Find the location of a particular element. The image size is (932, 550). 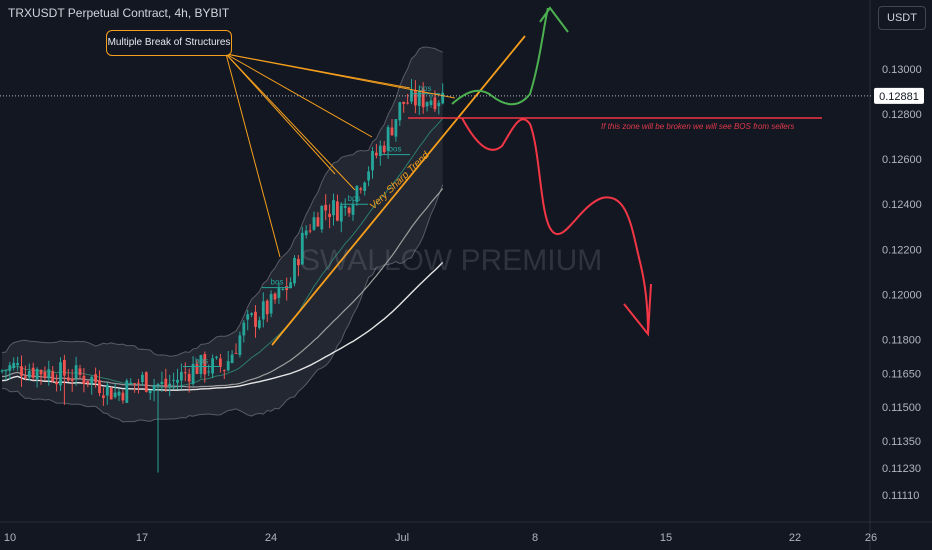

x-tick-label: 10 is located at coordinates (10, 538).